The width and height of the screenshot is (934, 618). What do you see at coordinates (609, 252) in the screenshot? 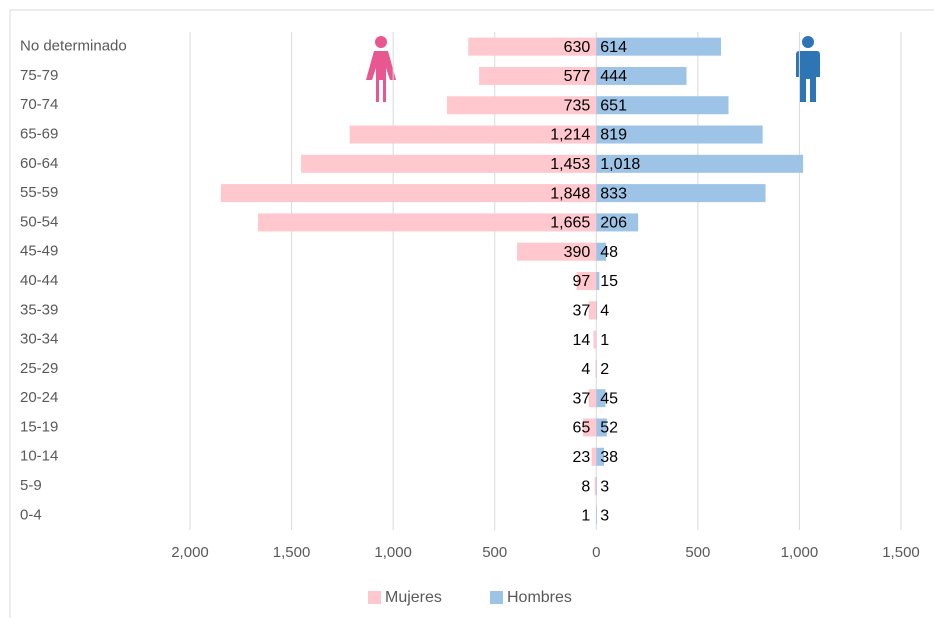
I see `data-label: 48` at bounding box center [609, 252].